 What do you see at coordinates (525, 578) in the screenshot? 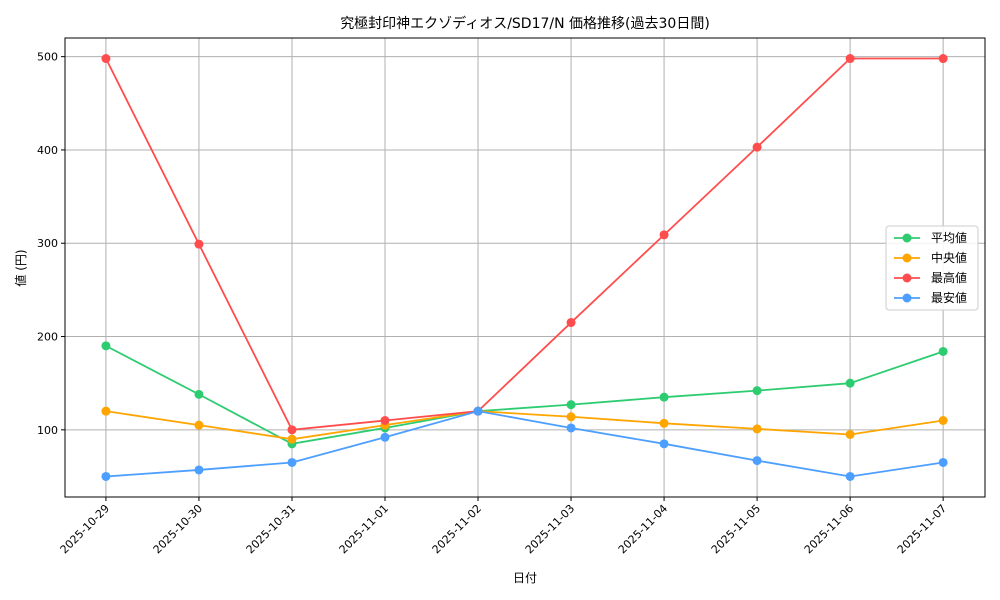
I see `x-axis-label: 日付` at bounding box center [525, 578].